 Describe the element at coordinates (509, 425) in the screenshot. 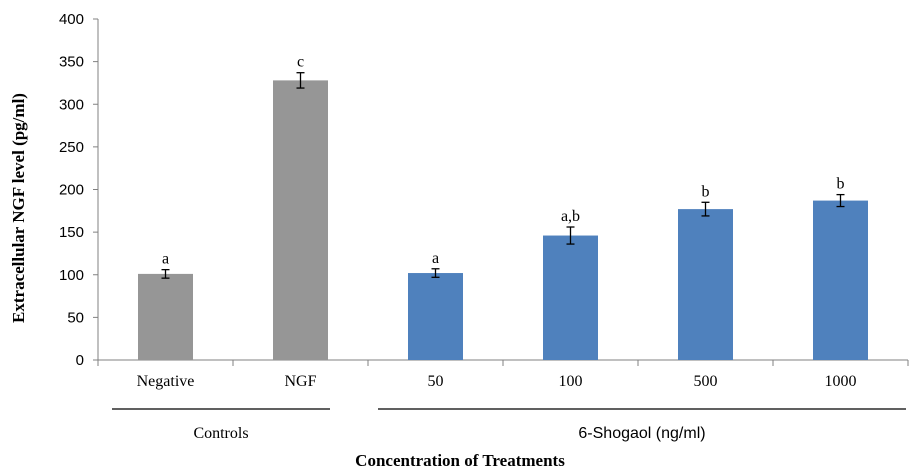

I see `group-brackets: Controls 6-Shogaol (ng/ml)` at that location.